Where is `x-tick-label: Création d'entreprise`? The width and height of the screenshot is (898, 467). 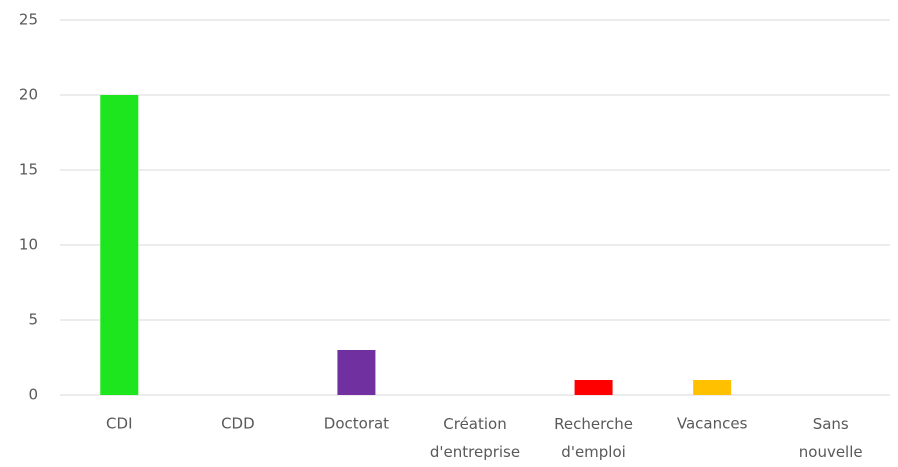
x-tick-label: Création d'entreprise is located at coordinates (475, 438).